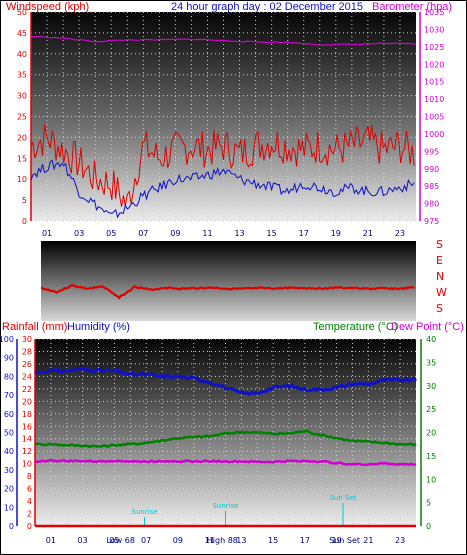 This screenshot has width=467, height=555. Describe the element at coordinates (434, 12) in the screenshot. I see `barometer-tick-label: 1035` at that location.